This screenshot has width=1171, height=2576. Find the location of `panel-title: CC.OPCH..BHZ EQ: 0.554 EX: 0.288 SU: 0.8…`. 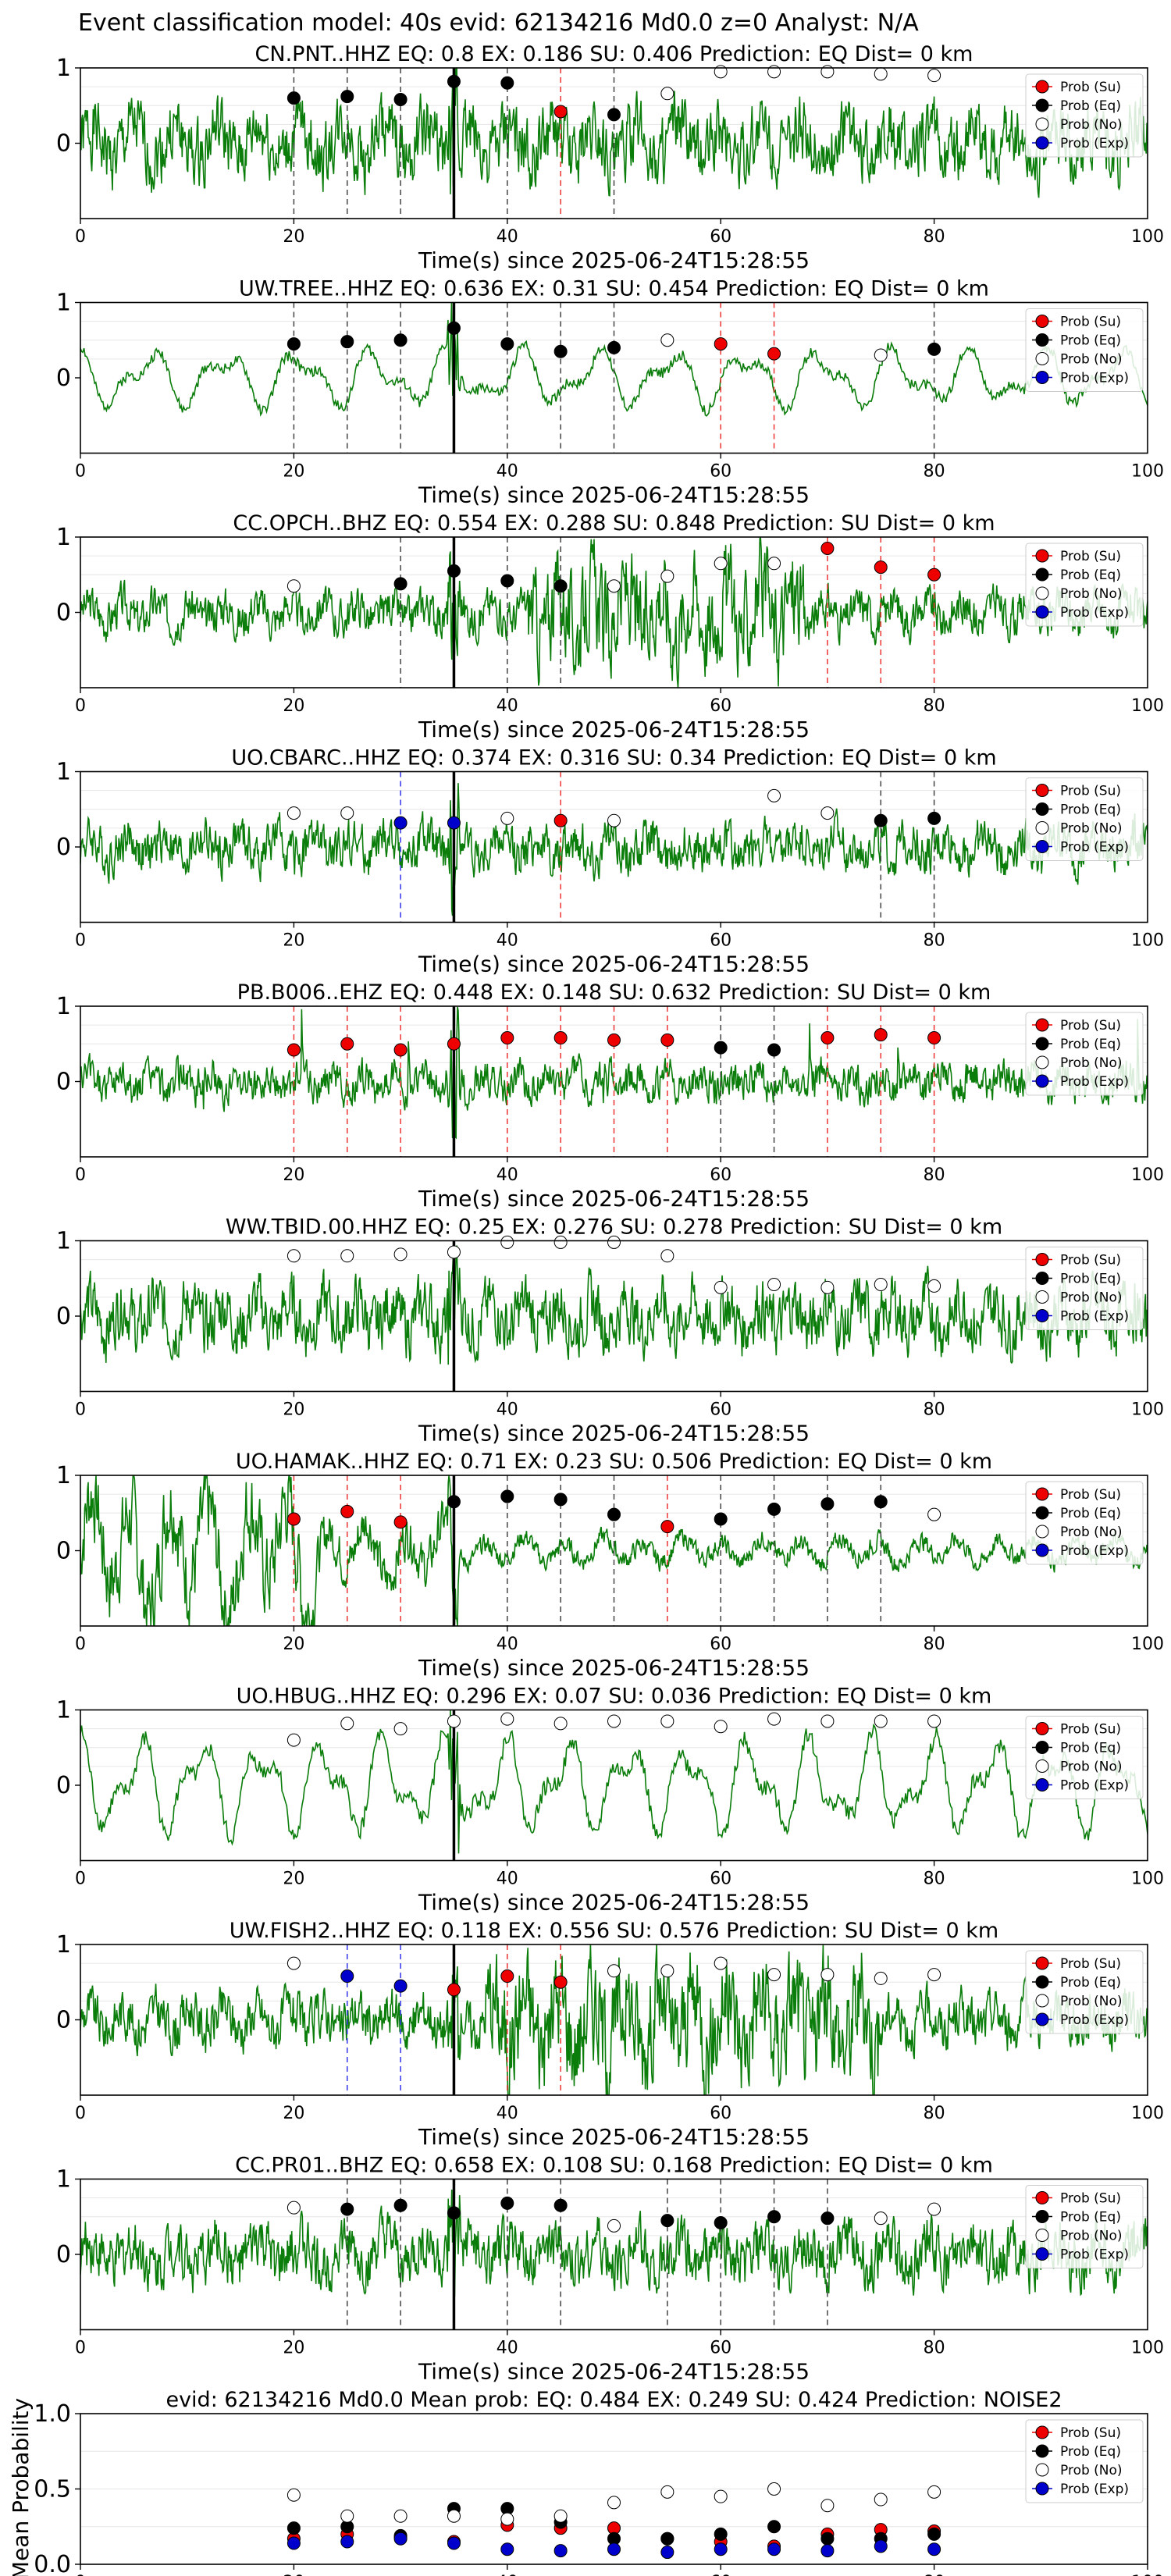

panel-title: CC.OPCH..BHZ EQ: 0.554 EX: 0.288 SU: 0.8… is located at coordinates (614, 523).